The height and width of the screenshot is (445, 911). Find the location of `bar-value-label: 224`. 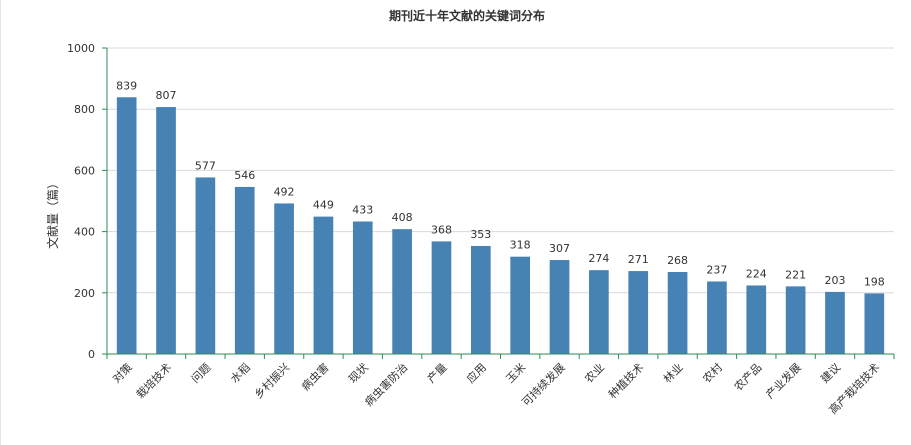

bar-value-label: 224 is located at coordinates (756, 273).